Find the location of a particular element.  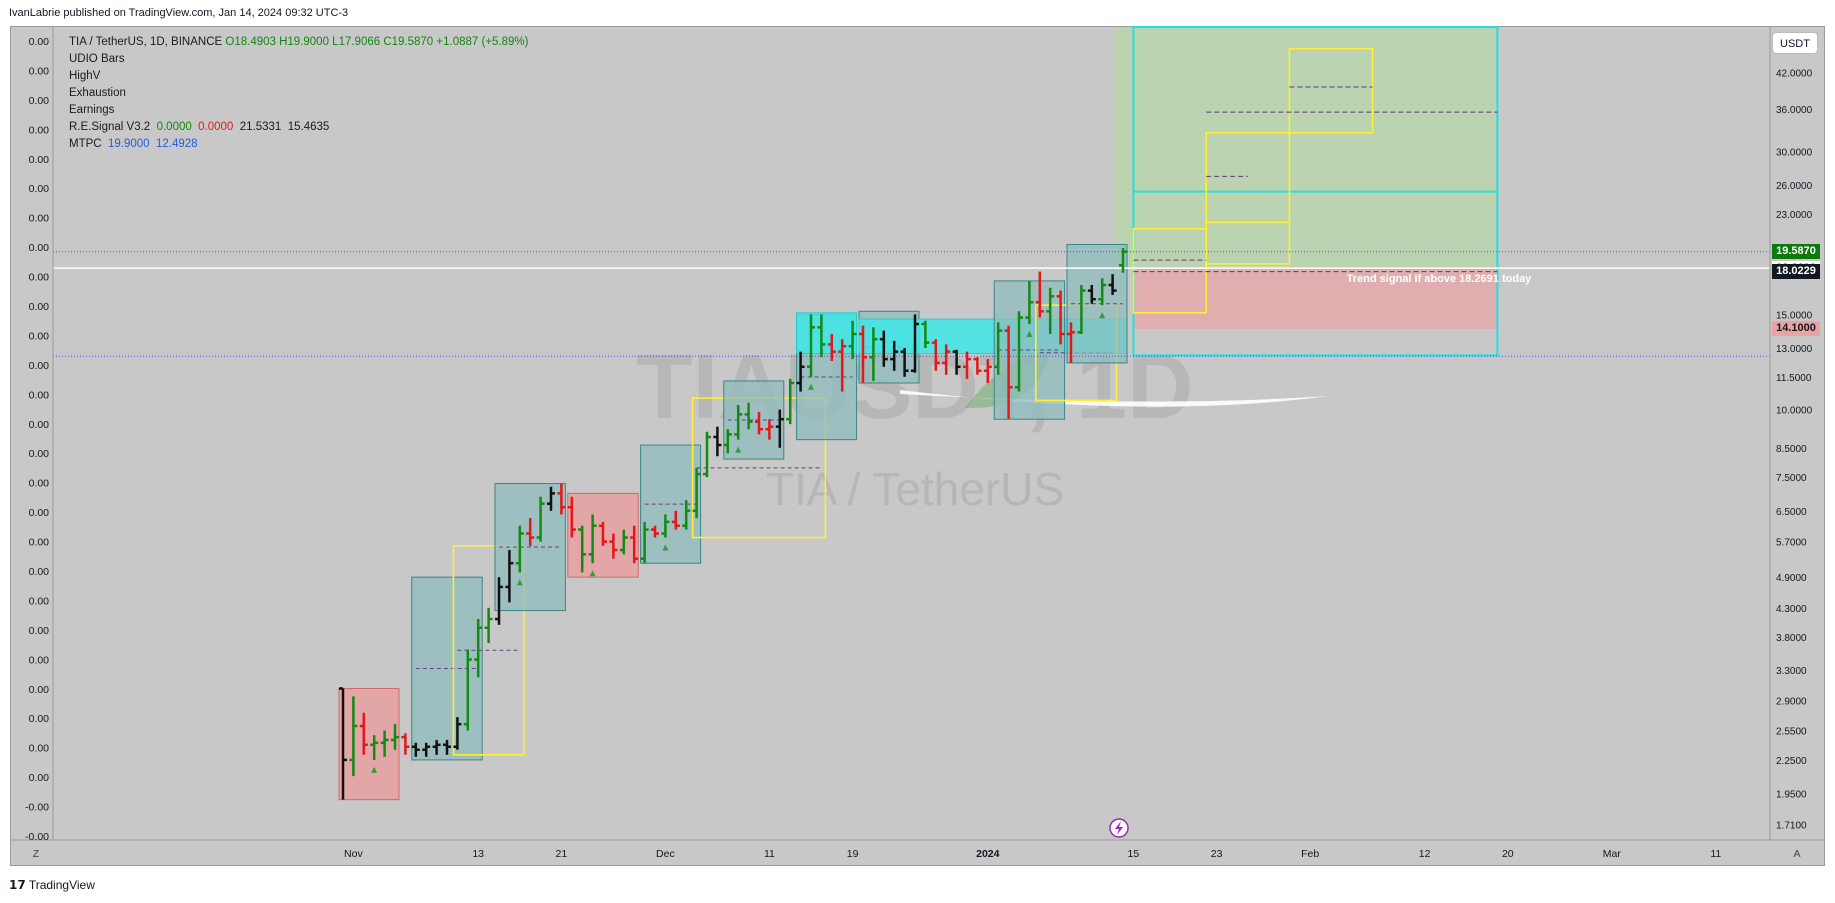

auto-scale-button: A is located at coordinates (1796, 854).